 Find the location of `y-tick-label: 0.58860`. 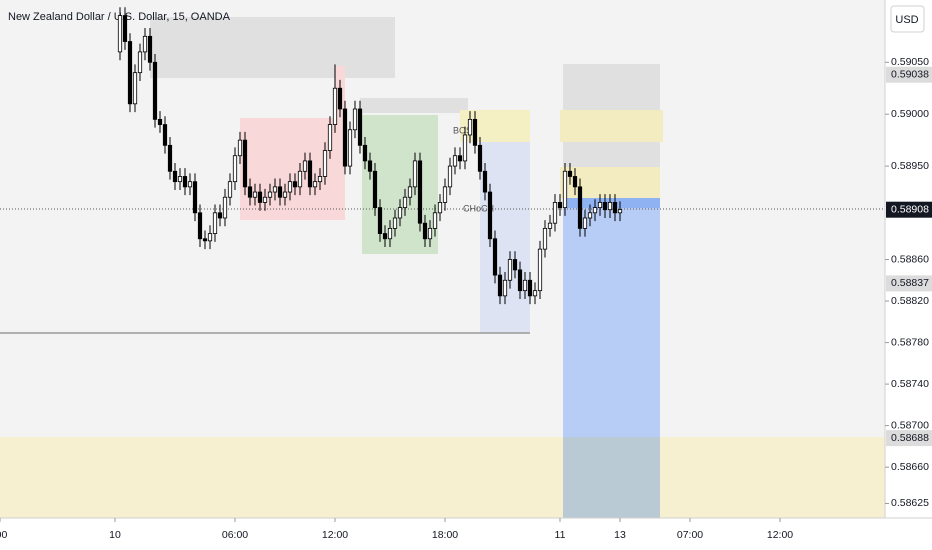

y-tick-label: 0.58860 is located at coordinates (910, 259).